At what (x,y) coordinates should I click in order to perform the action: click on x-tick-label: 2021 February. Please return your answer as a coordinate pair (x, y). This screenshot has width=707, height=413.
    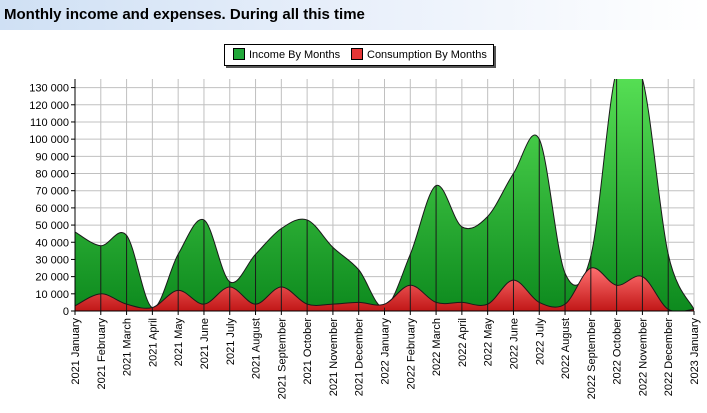
    Looking at the image, I should click on (102, 354).